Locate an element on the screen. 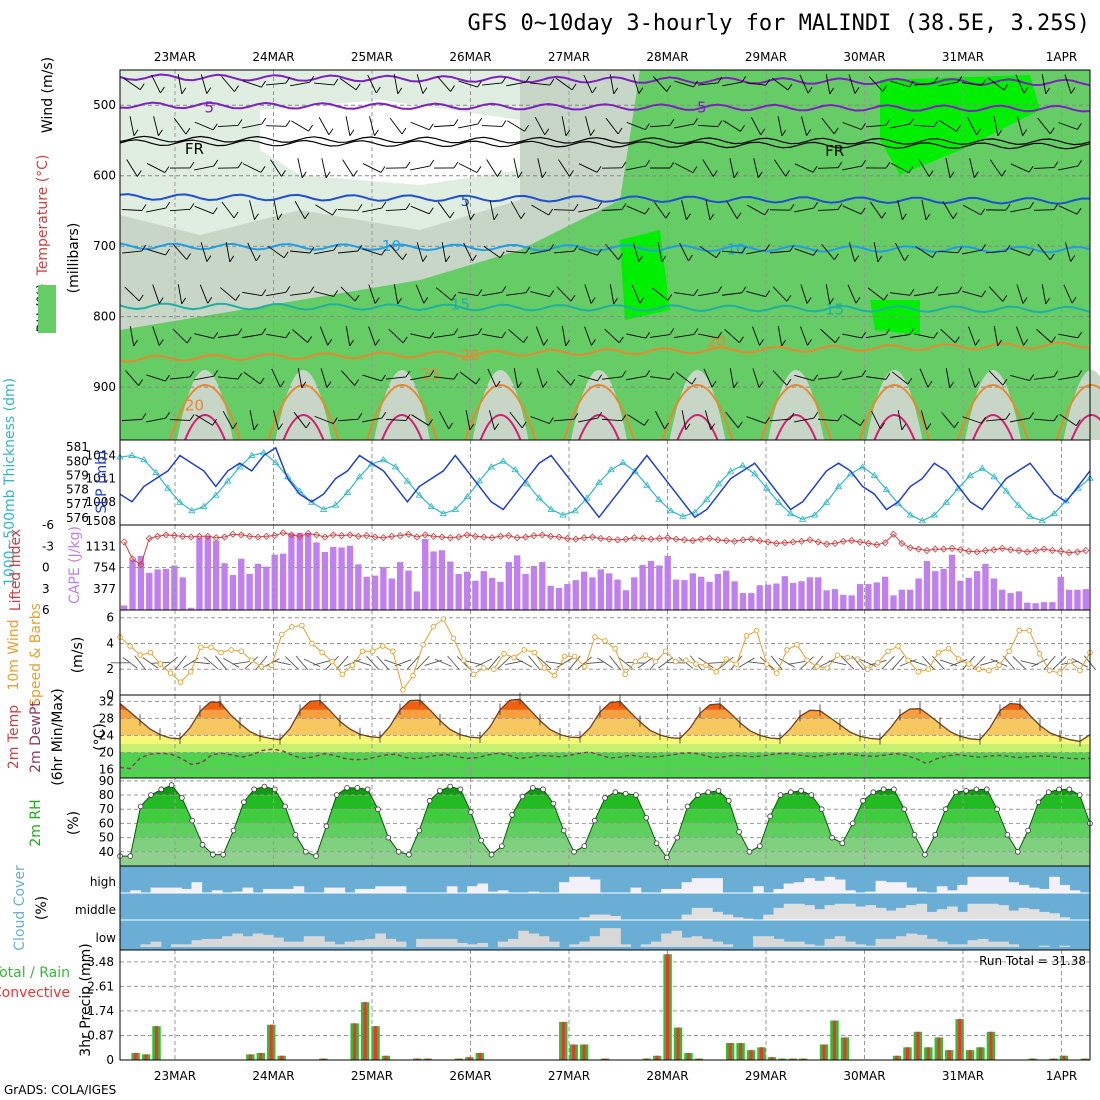 This screenshot has height=1100, width=1100. thickness-line is located at coordinates (605, 487).